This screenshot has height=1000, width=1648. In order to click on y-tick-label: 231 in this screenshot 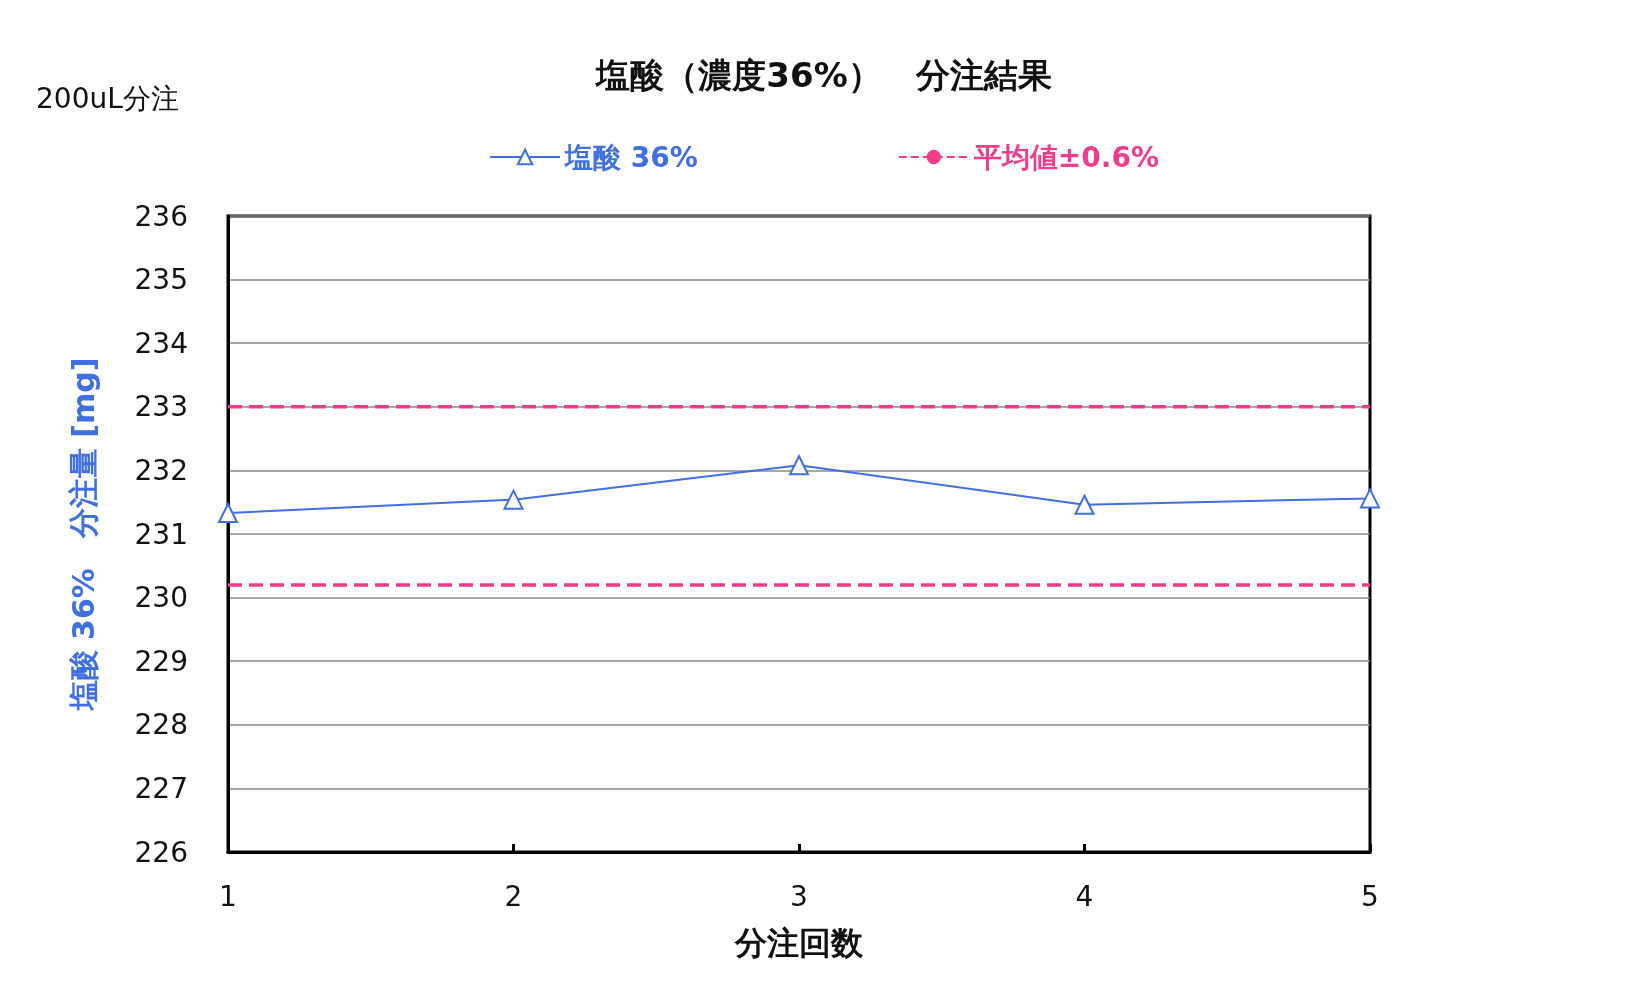, I will do `click(161, 534)`.